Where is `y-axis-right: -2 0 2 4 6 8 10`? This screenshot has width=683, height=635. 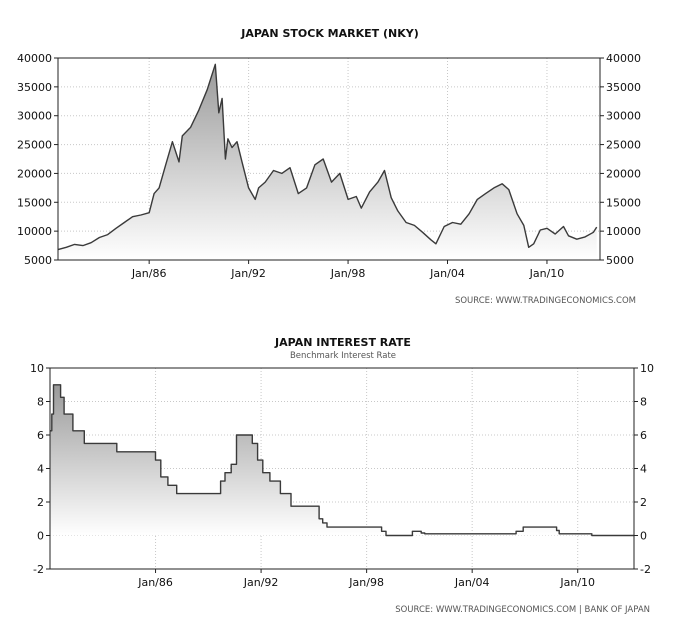
y-axis-right: -2 0 2 4 6 8 10 is located at coordinates (644, 469).